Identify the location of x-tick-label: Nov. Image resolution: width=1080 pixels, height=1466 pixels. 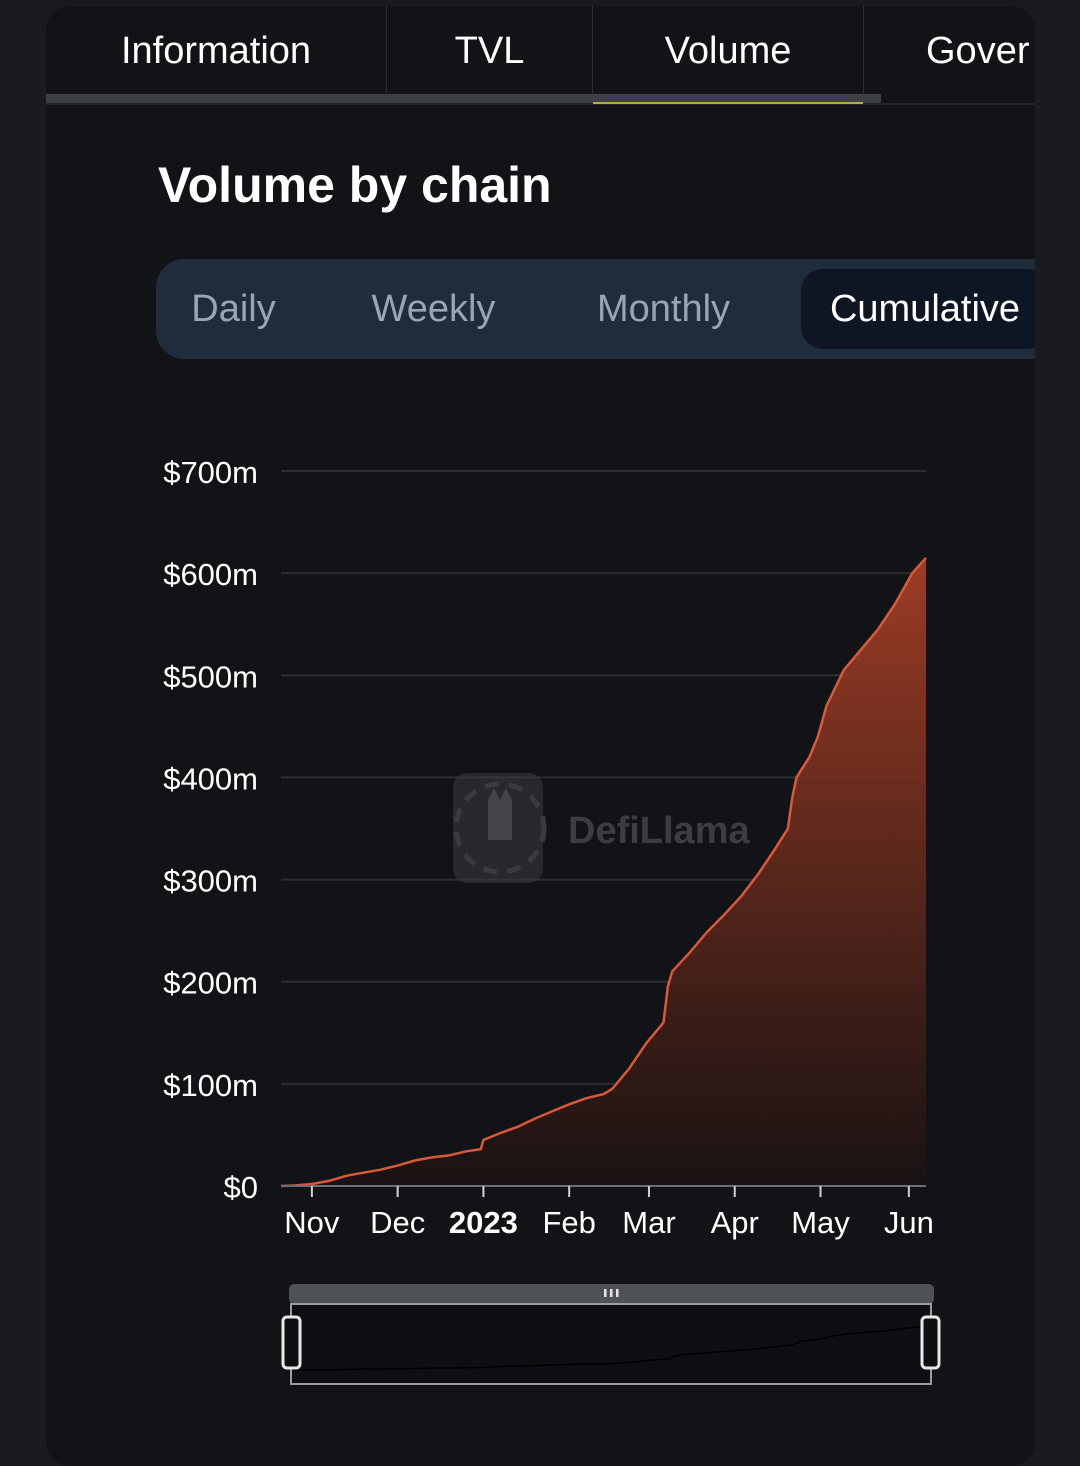
(312, 1222).